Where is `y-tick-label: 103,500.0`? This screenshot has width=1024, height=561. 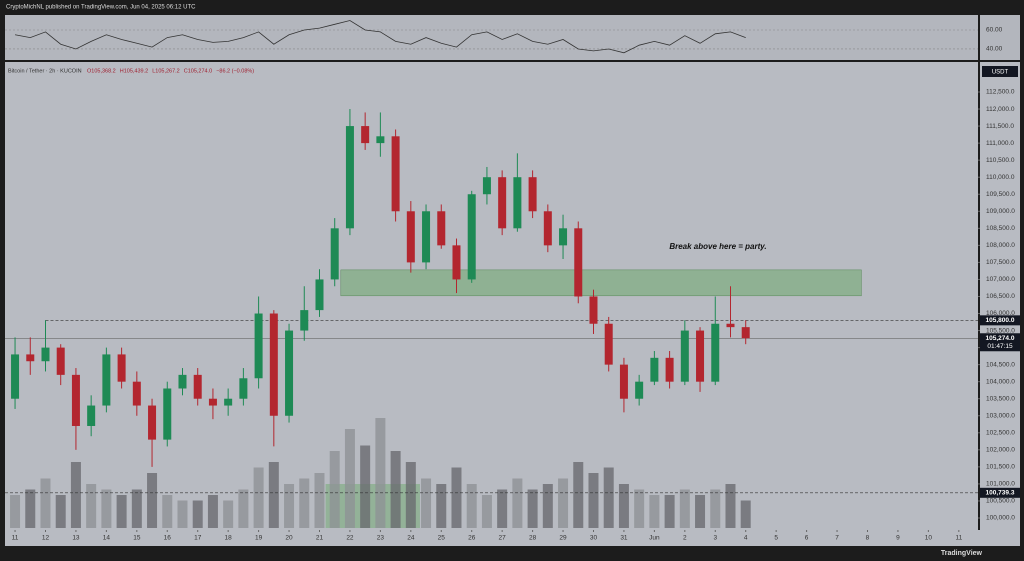 y-tick-label: 103,500.0 is located at coordinates (1000, 398).